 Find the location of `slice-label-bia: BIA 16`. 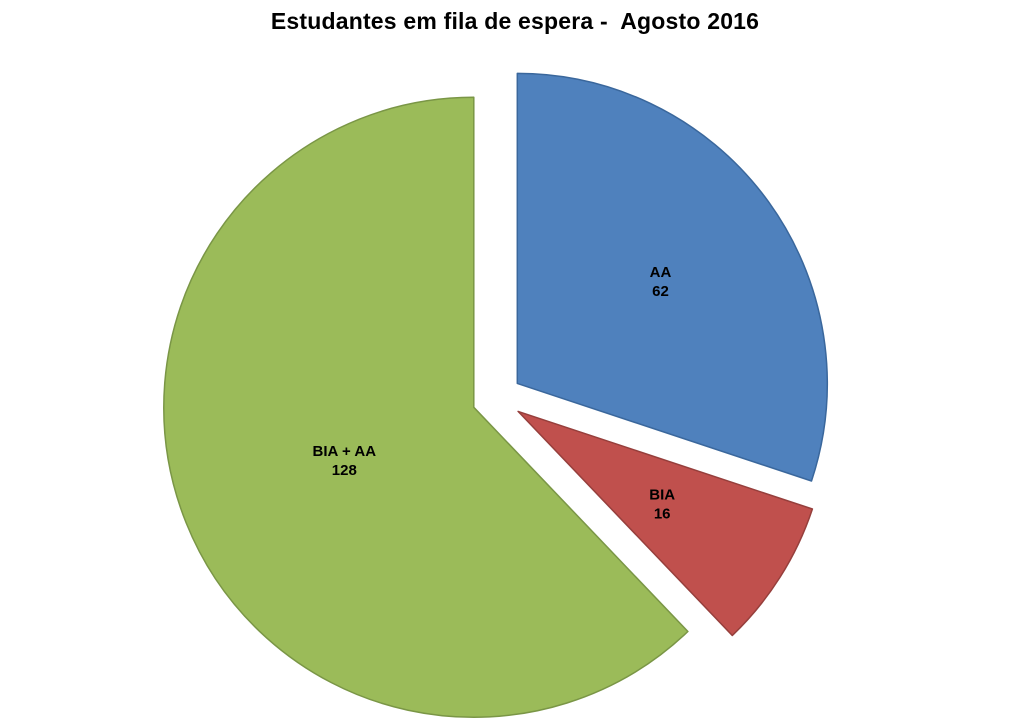

slice-label-bia: BIA 16 is located at coordinates (662, 505).